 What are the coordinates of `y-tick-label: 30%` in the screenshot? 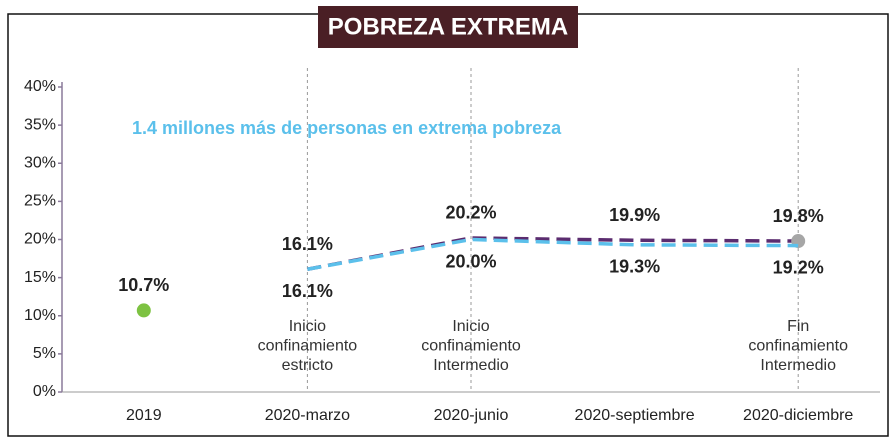 It's located at (40, 162).